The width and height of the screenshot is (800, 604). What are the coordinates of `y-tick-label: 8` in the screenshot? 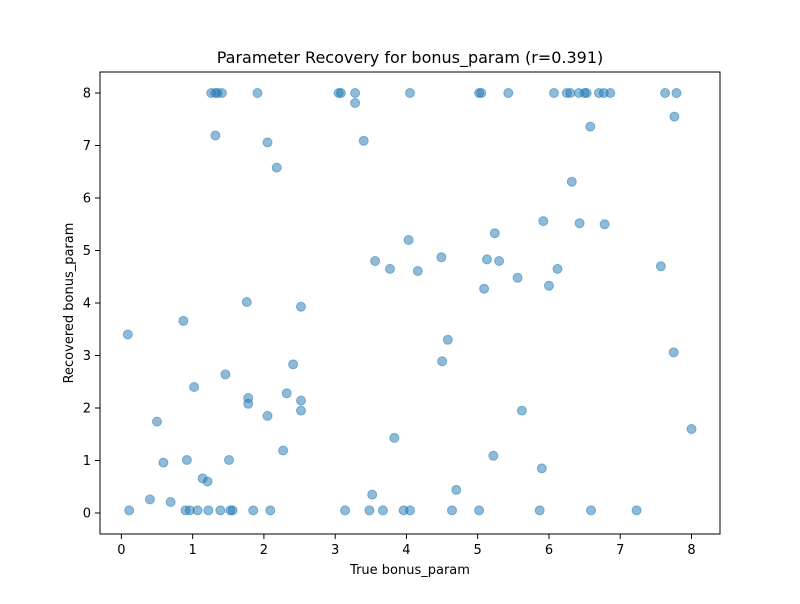 It's located at (87, 94).